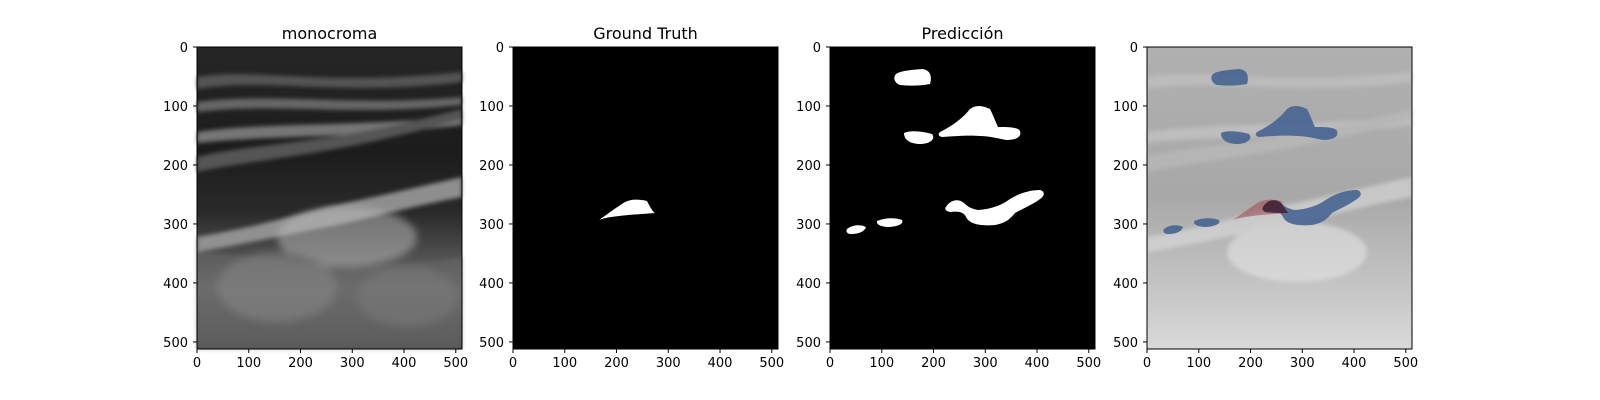 This screenshot has height=400, width=1600. I want to click on panel-title: Ground Truth, so click(645, 33).